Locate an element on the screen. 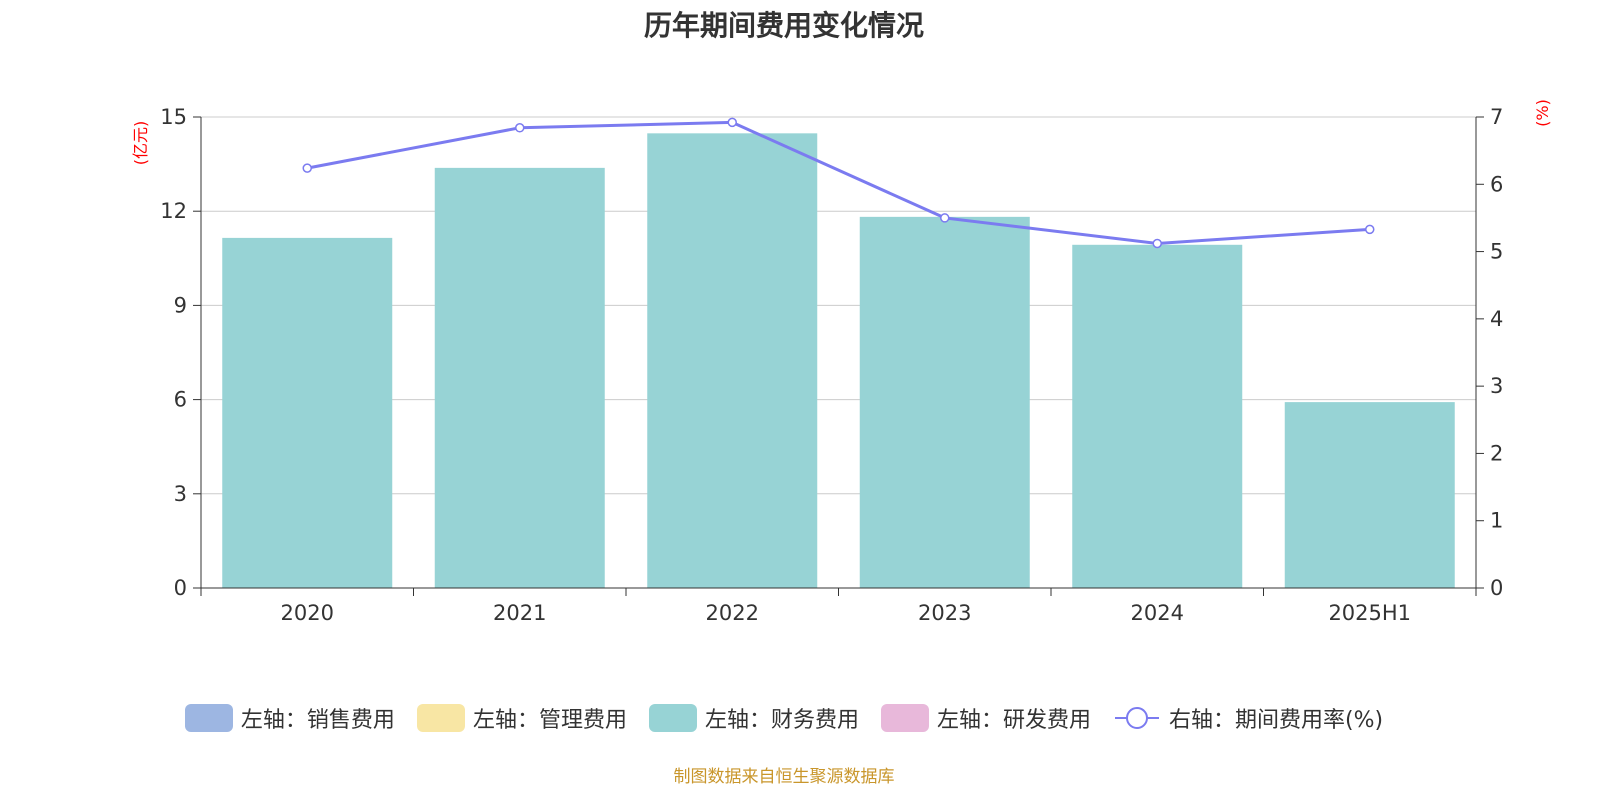 The height and width of the screenshot is (800, 1600). right-axis-unit: (%) is located at coordinates (1542, 113).